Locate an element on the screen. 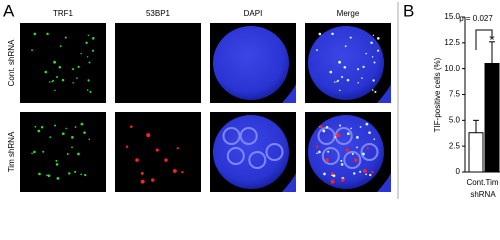 The width and height of the screenshot is (500, 240). y-tick-label: 2.5 is located at coordinates (455, 145).